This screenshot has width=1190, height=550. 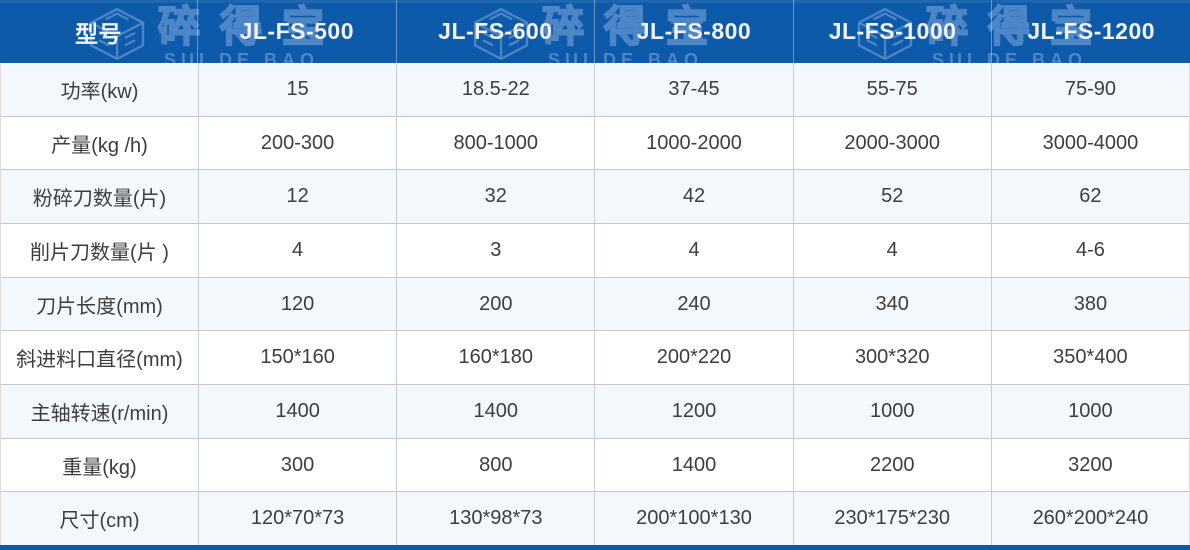 I want to click on table-row-weight: 重量(kg) 300 800 1400 2200 3200, so click(x=595, y=464).